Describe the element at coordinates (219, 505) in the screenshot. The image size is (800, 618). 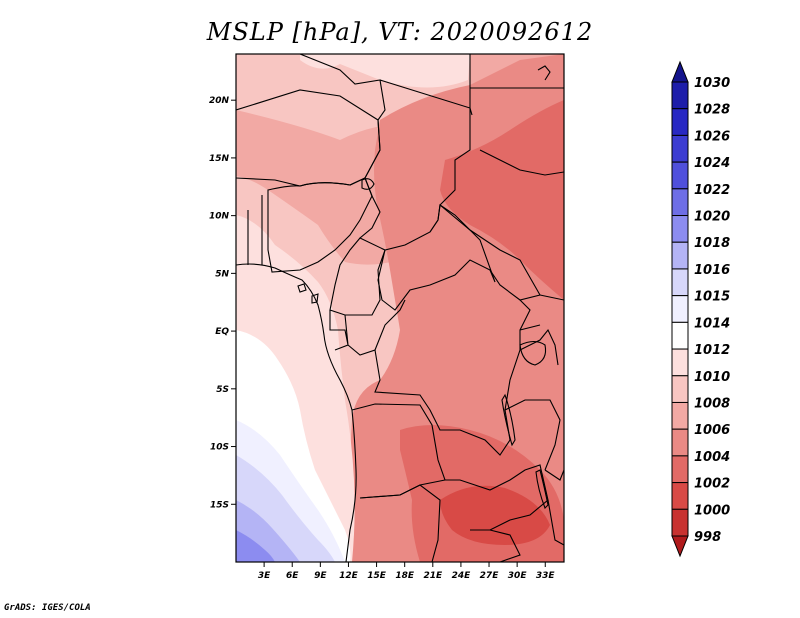
I see `lat-tick-label-15S: 15S` at that location.